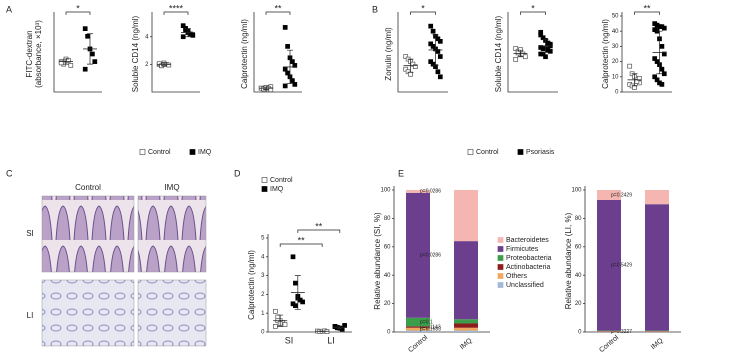 This screenshot has width=732, height=363. I want to click on panel-label: E, so click(401, 173).